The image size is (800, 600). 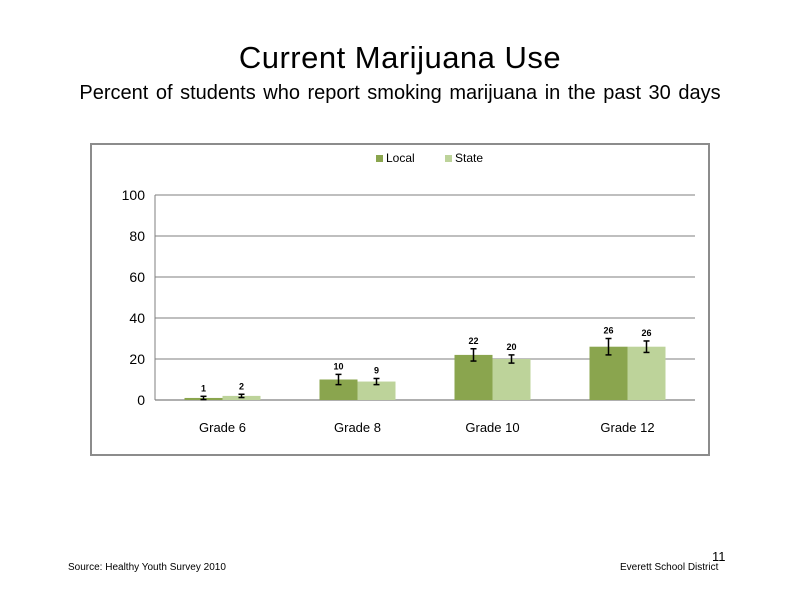 What do you see at coordinates (473, 341) in the screenshot?
I see `data-label: 22` at bounding box center [473, 341].